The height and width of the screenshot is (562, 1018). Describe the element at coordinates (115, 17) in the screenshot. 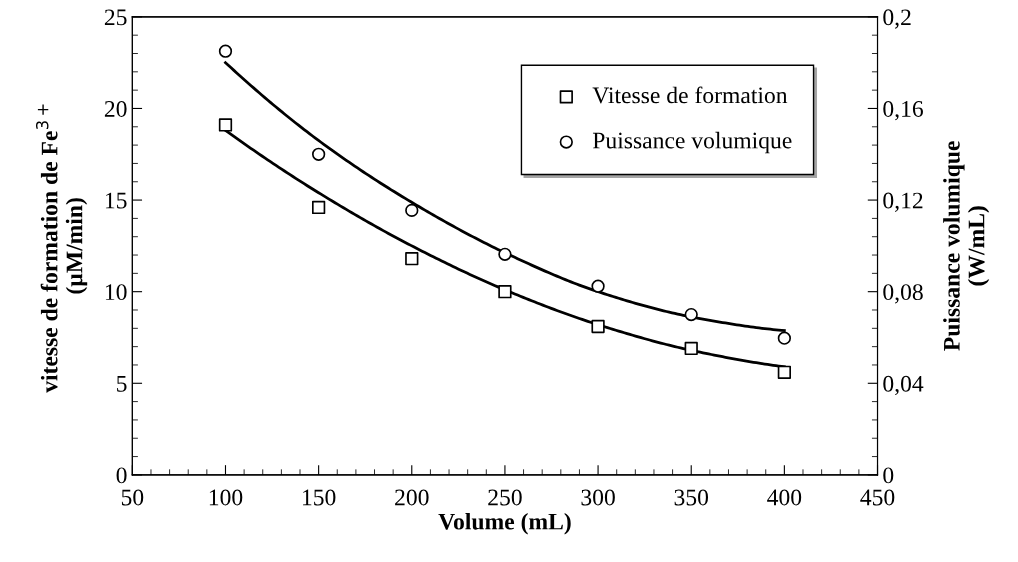

I see `y-tick-label: 25` at that location.